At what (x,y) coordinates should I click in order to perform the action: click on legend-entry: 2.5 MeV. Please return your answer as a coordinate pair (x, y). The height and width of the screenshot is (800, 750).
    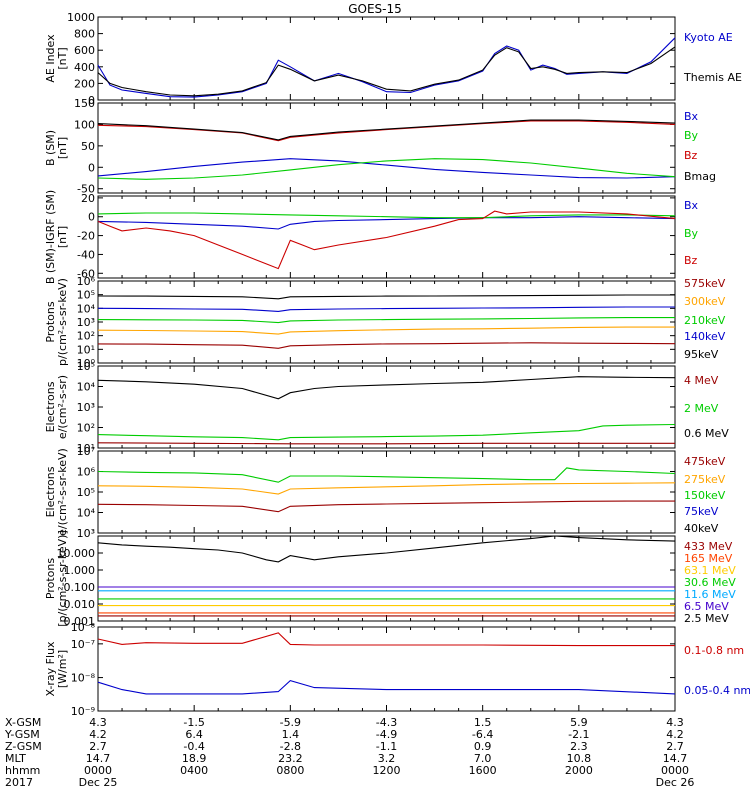
    Looking at the image, I should click on (706, 618).